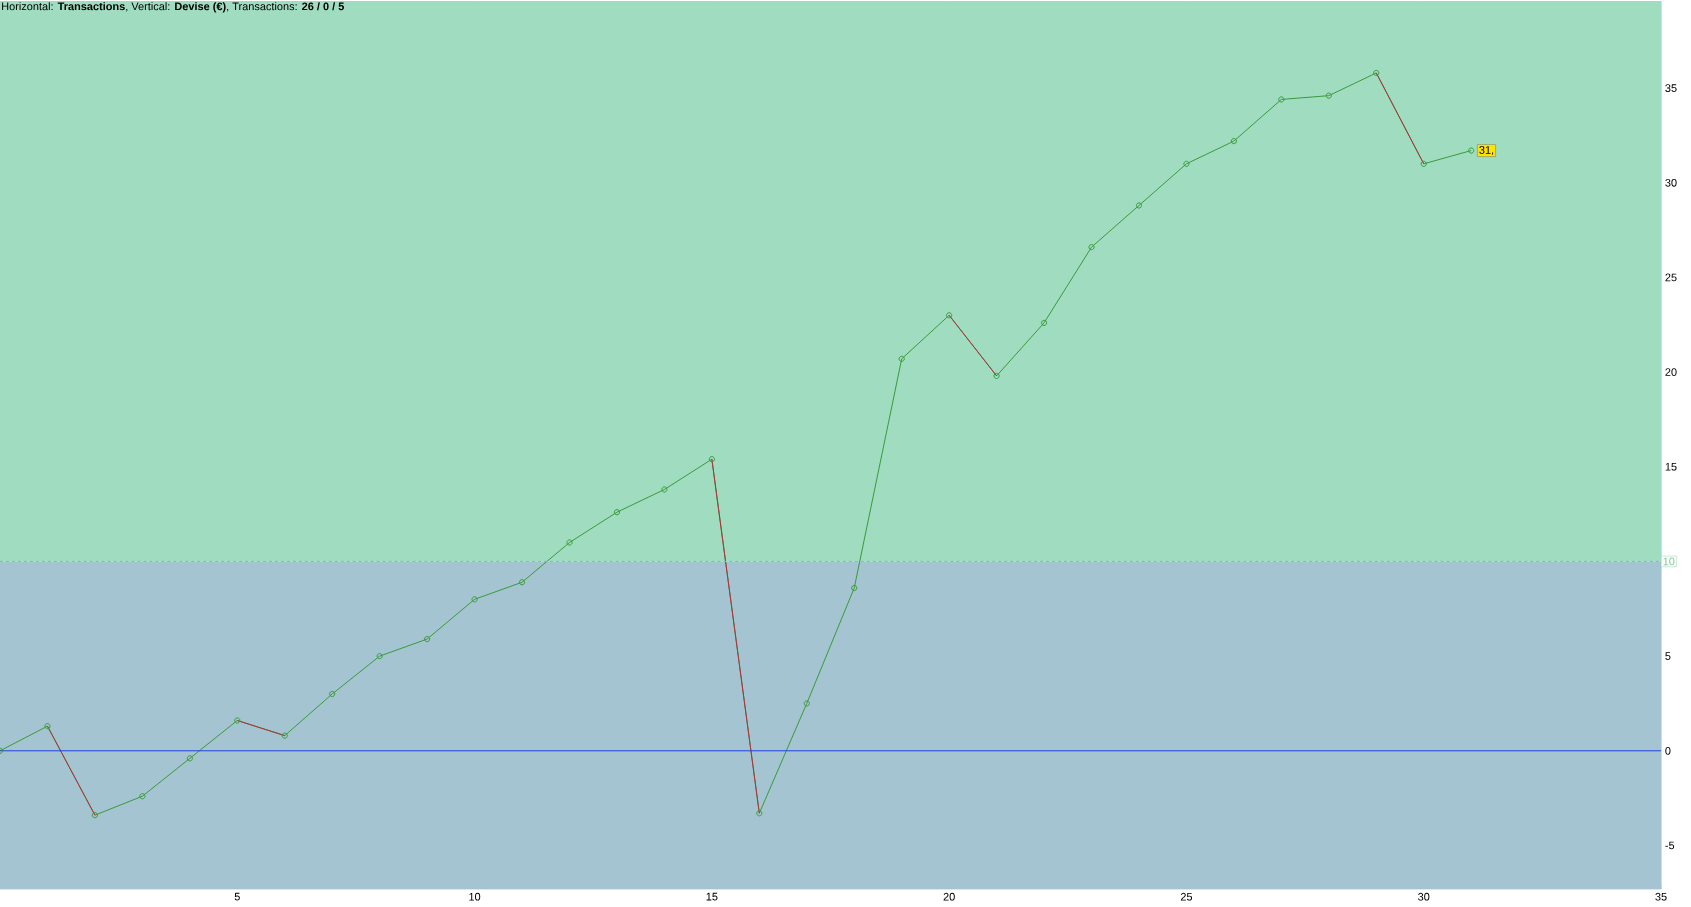  Describe the element at coordinates (1671, 372) in the screenshot. I see `y-tick-label: 20` at that location.